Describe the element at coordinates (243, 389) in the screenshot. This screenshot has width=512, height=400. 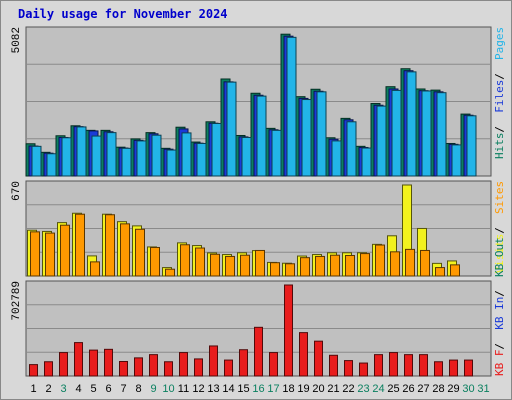
I see `day-label-15: 15` at that location.